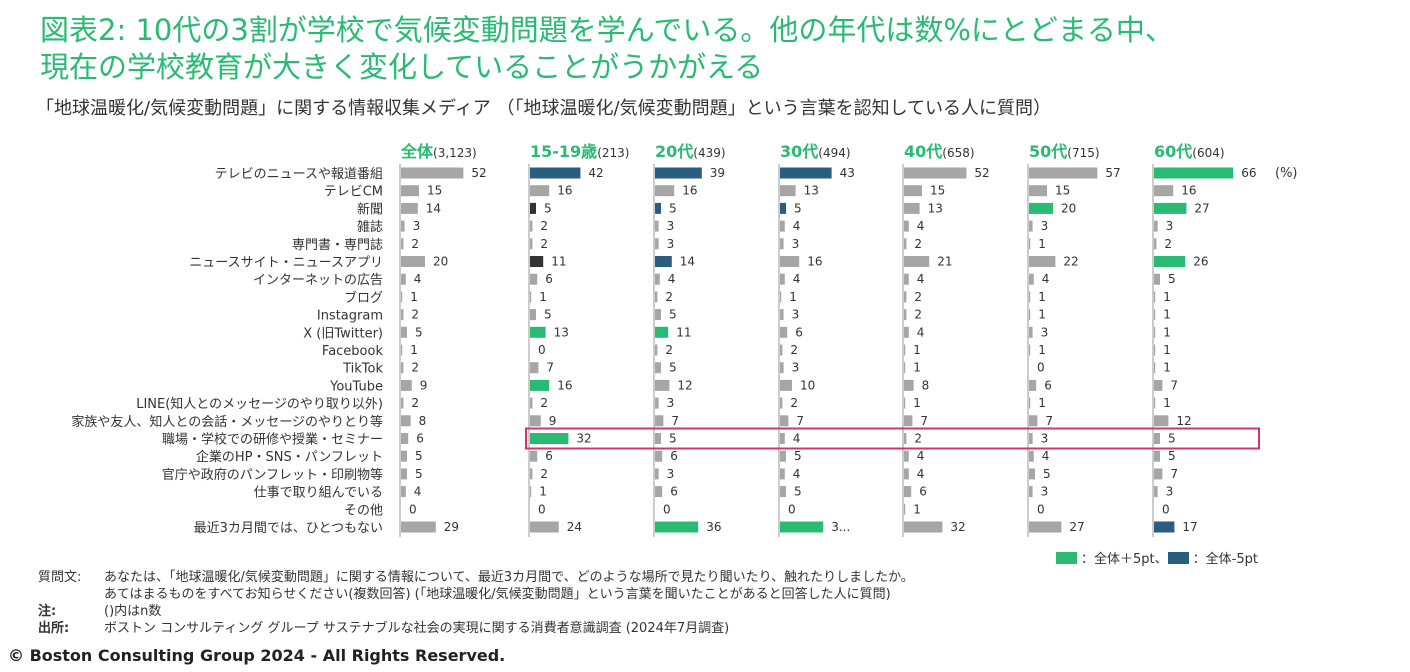 The width and height of the screenshot is (1410, 672). I want to click on category-label: 職場・学校での研修や授業・セミナー, so click(272, 440).